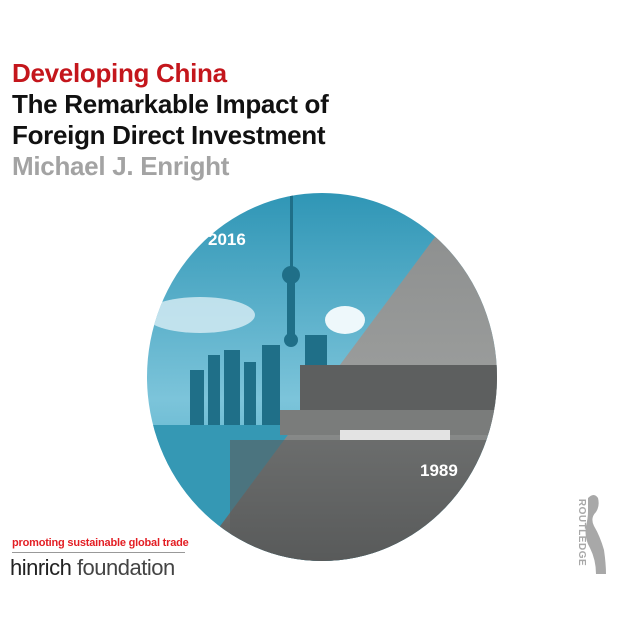 Image resolution: width=640 pixels, height=640 pixels. I want to click on old-city-buildings, so click(388, 402).